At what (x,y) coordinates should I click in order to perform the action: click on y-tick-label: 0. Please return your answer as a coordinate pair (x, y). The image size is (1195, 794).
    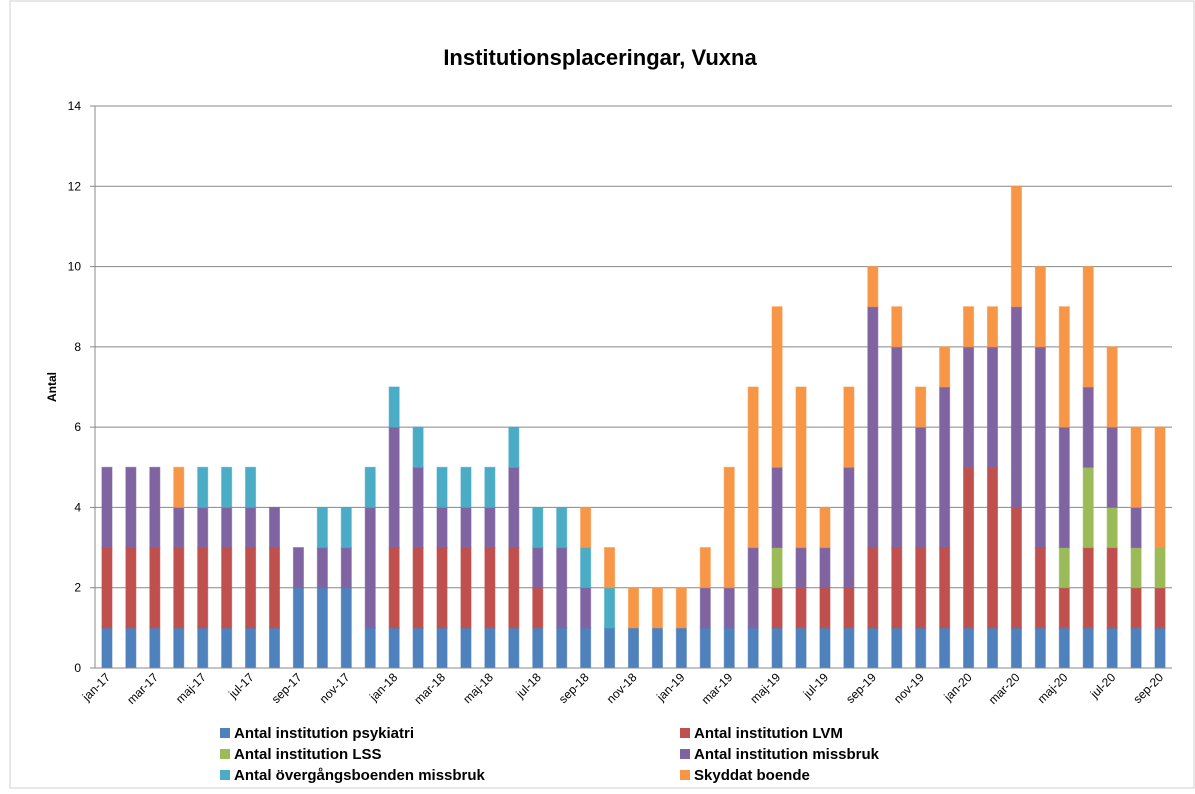
    Looking at the image, I should click on (77, 668).